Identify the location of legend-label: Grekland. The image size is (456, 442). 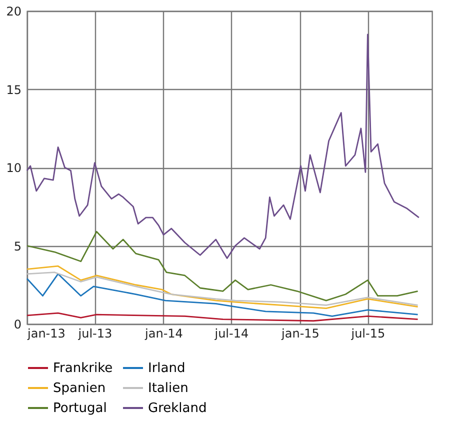
(177, 408).